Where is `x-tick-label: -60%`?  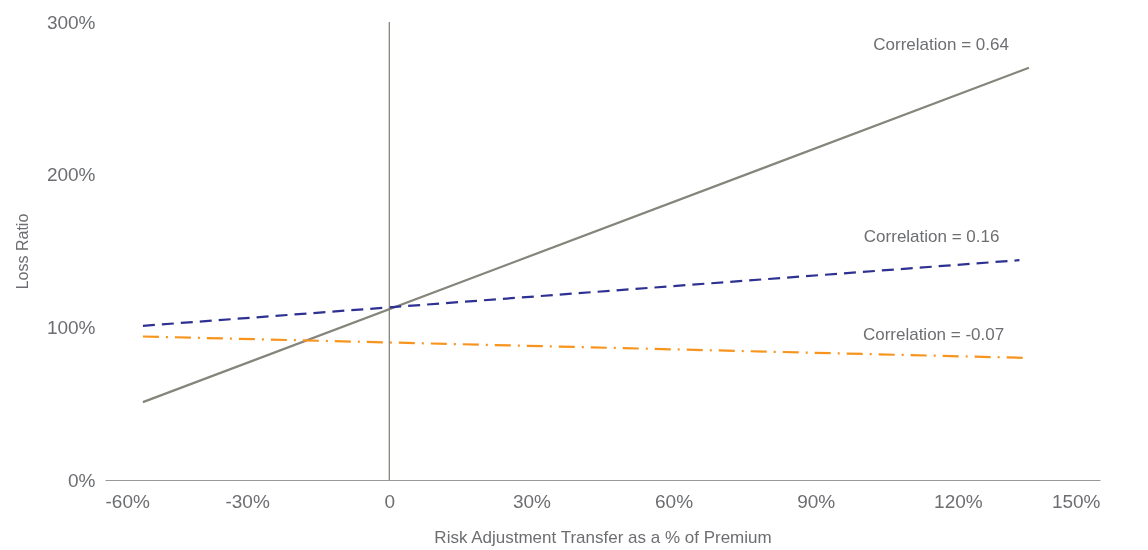
x-tick-label: -60% is located at coordinates (127, 501).